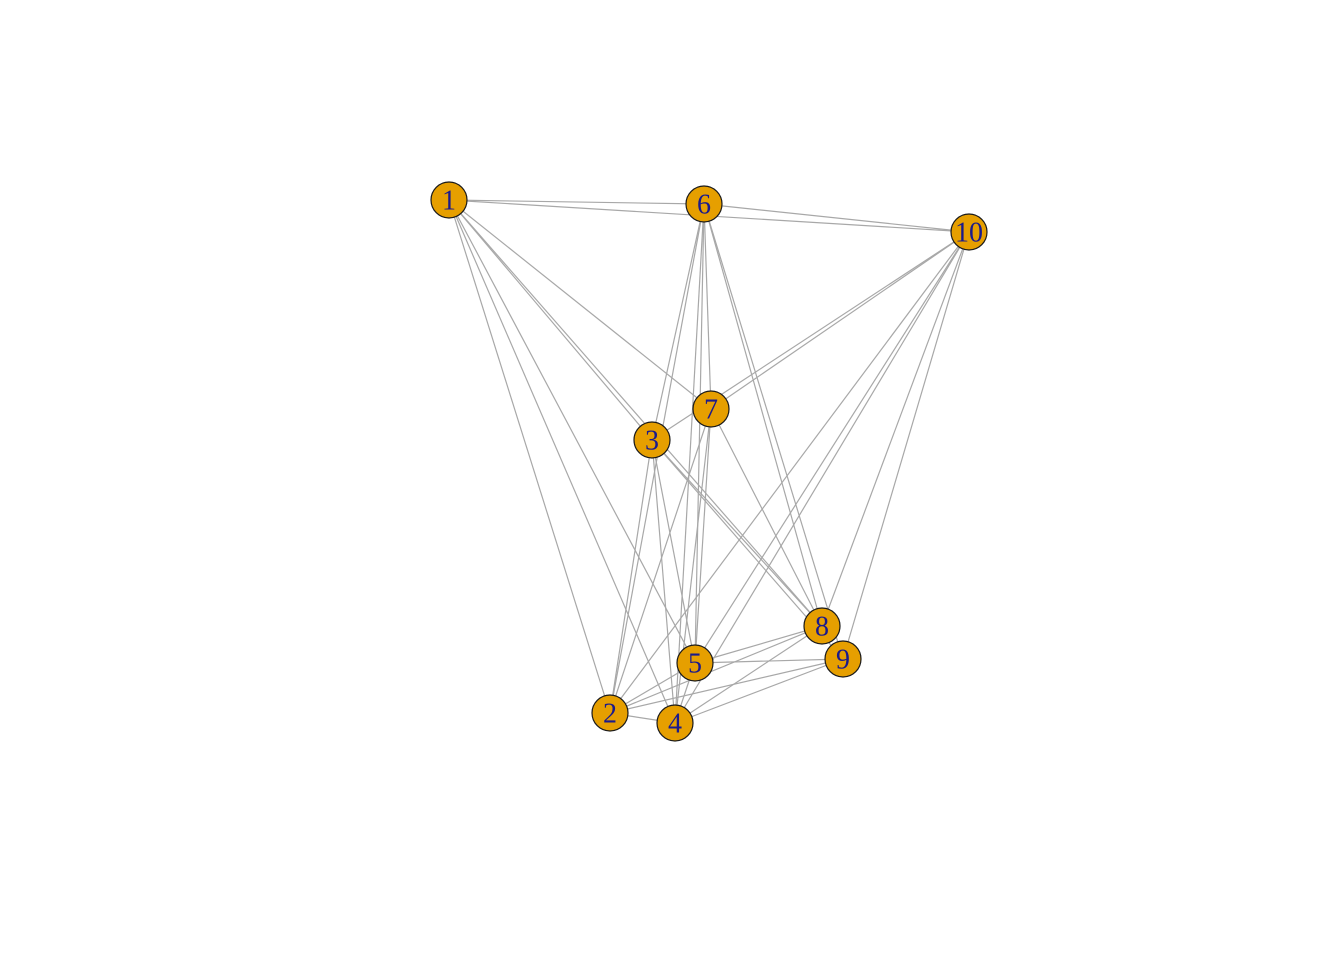 Image resolution: width=1344 pixels, height=960 pixels. I want to click on node-9: 9, so click(843, 659).